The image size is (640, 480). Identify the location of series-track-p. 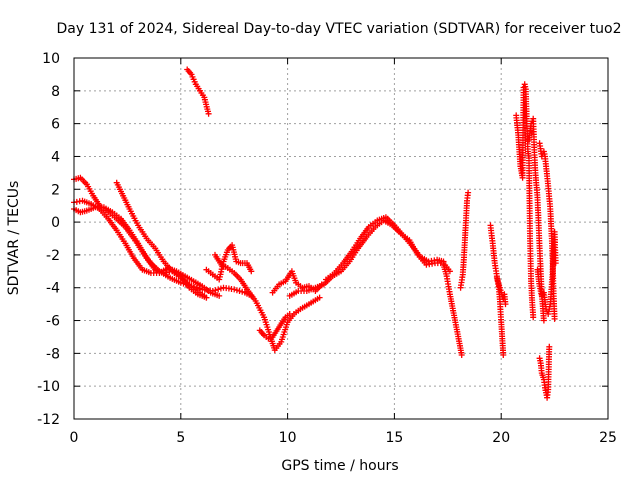
(525, 201).